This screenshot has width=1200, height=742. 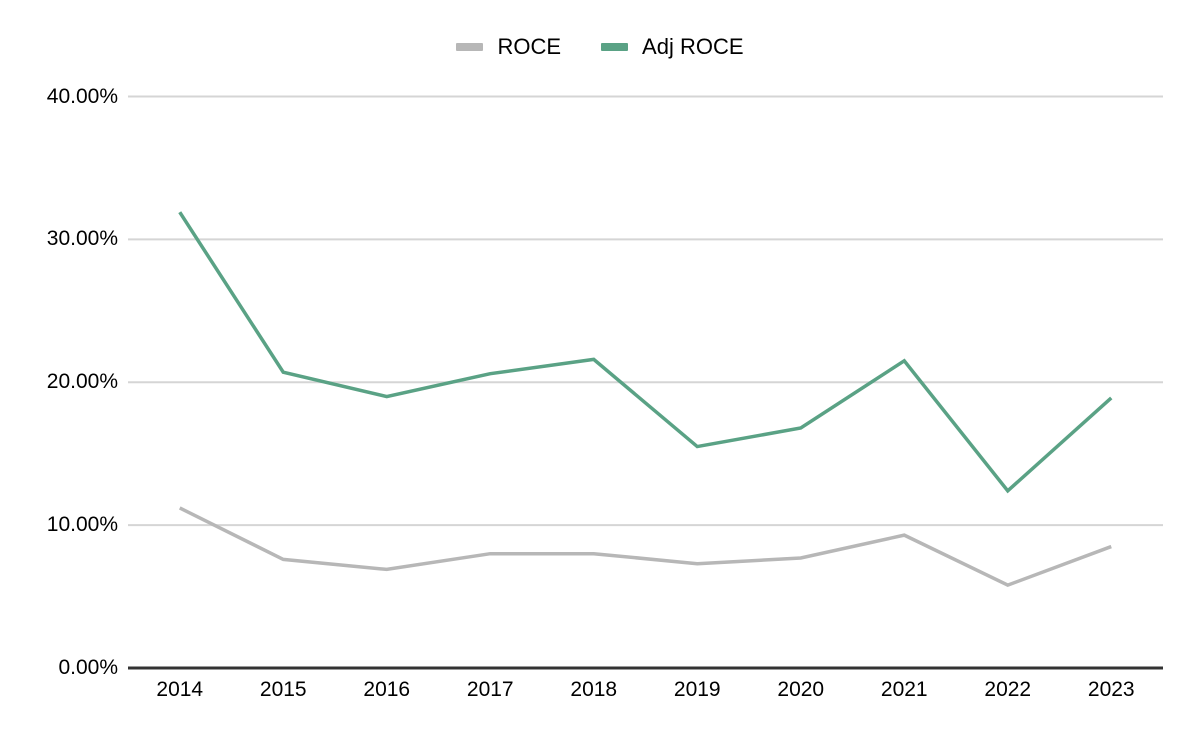 What do you see at coordinates (615, 47) in the screenshot?
I see `legend-swatch-adj-roce` at bounding box center [615, 47].